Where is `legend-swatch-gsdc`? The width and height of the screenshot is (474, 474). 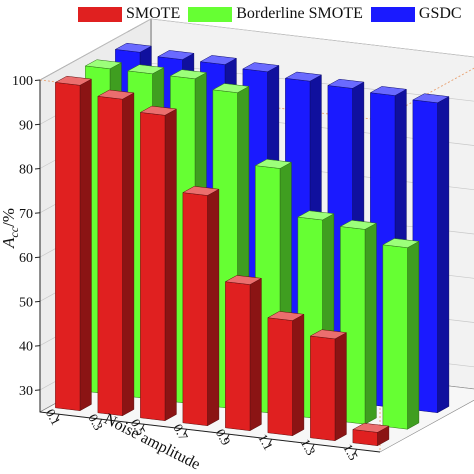
legend-swatch-gsdc is located at coordinates (392, 14).